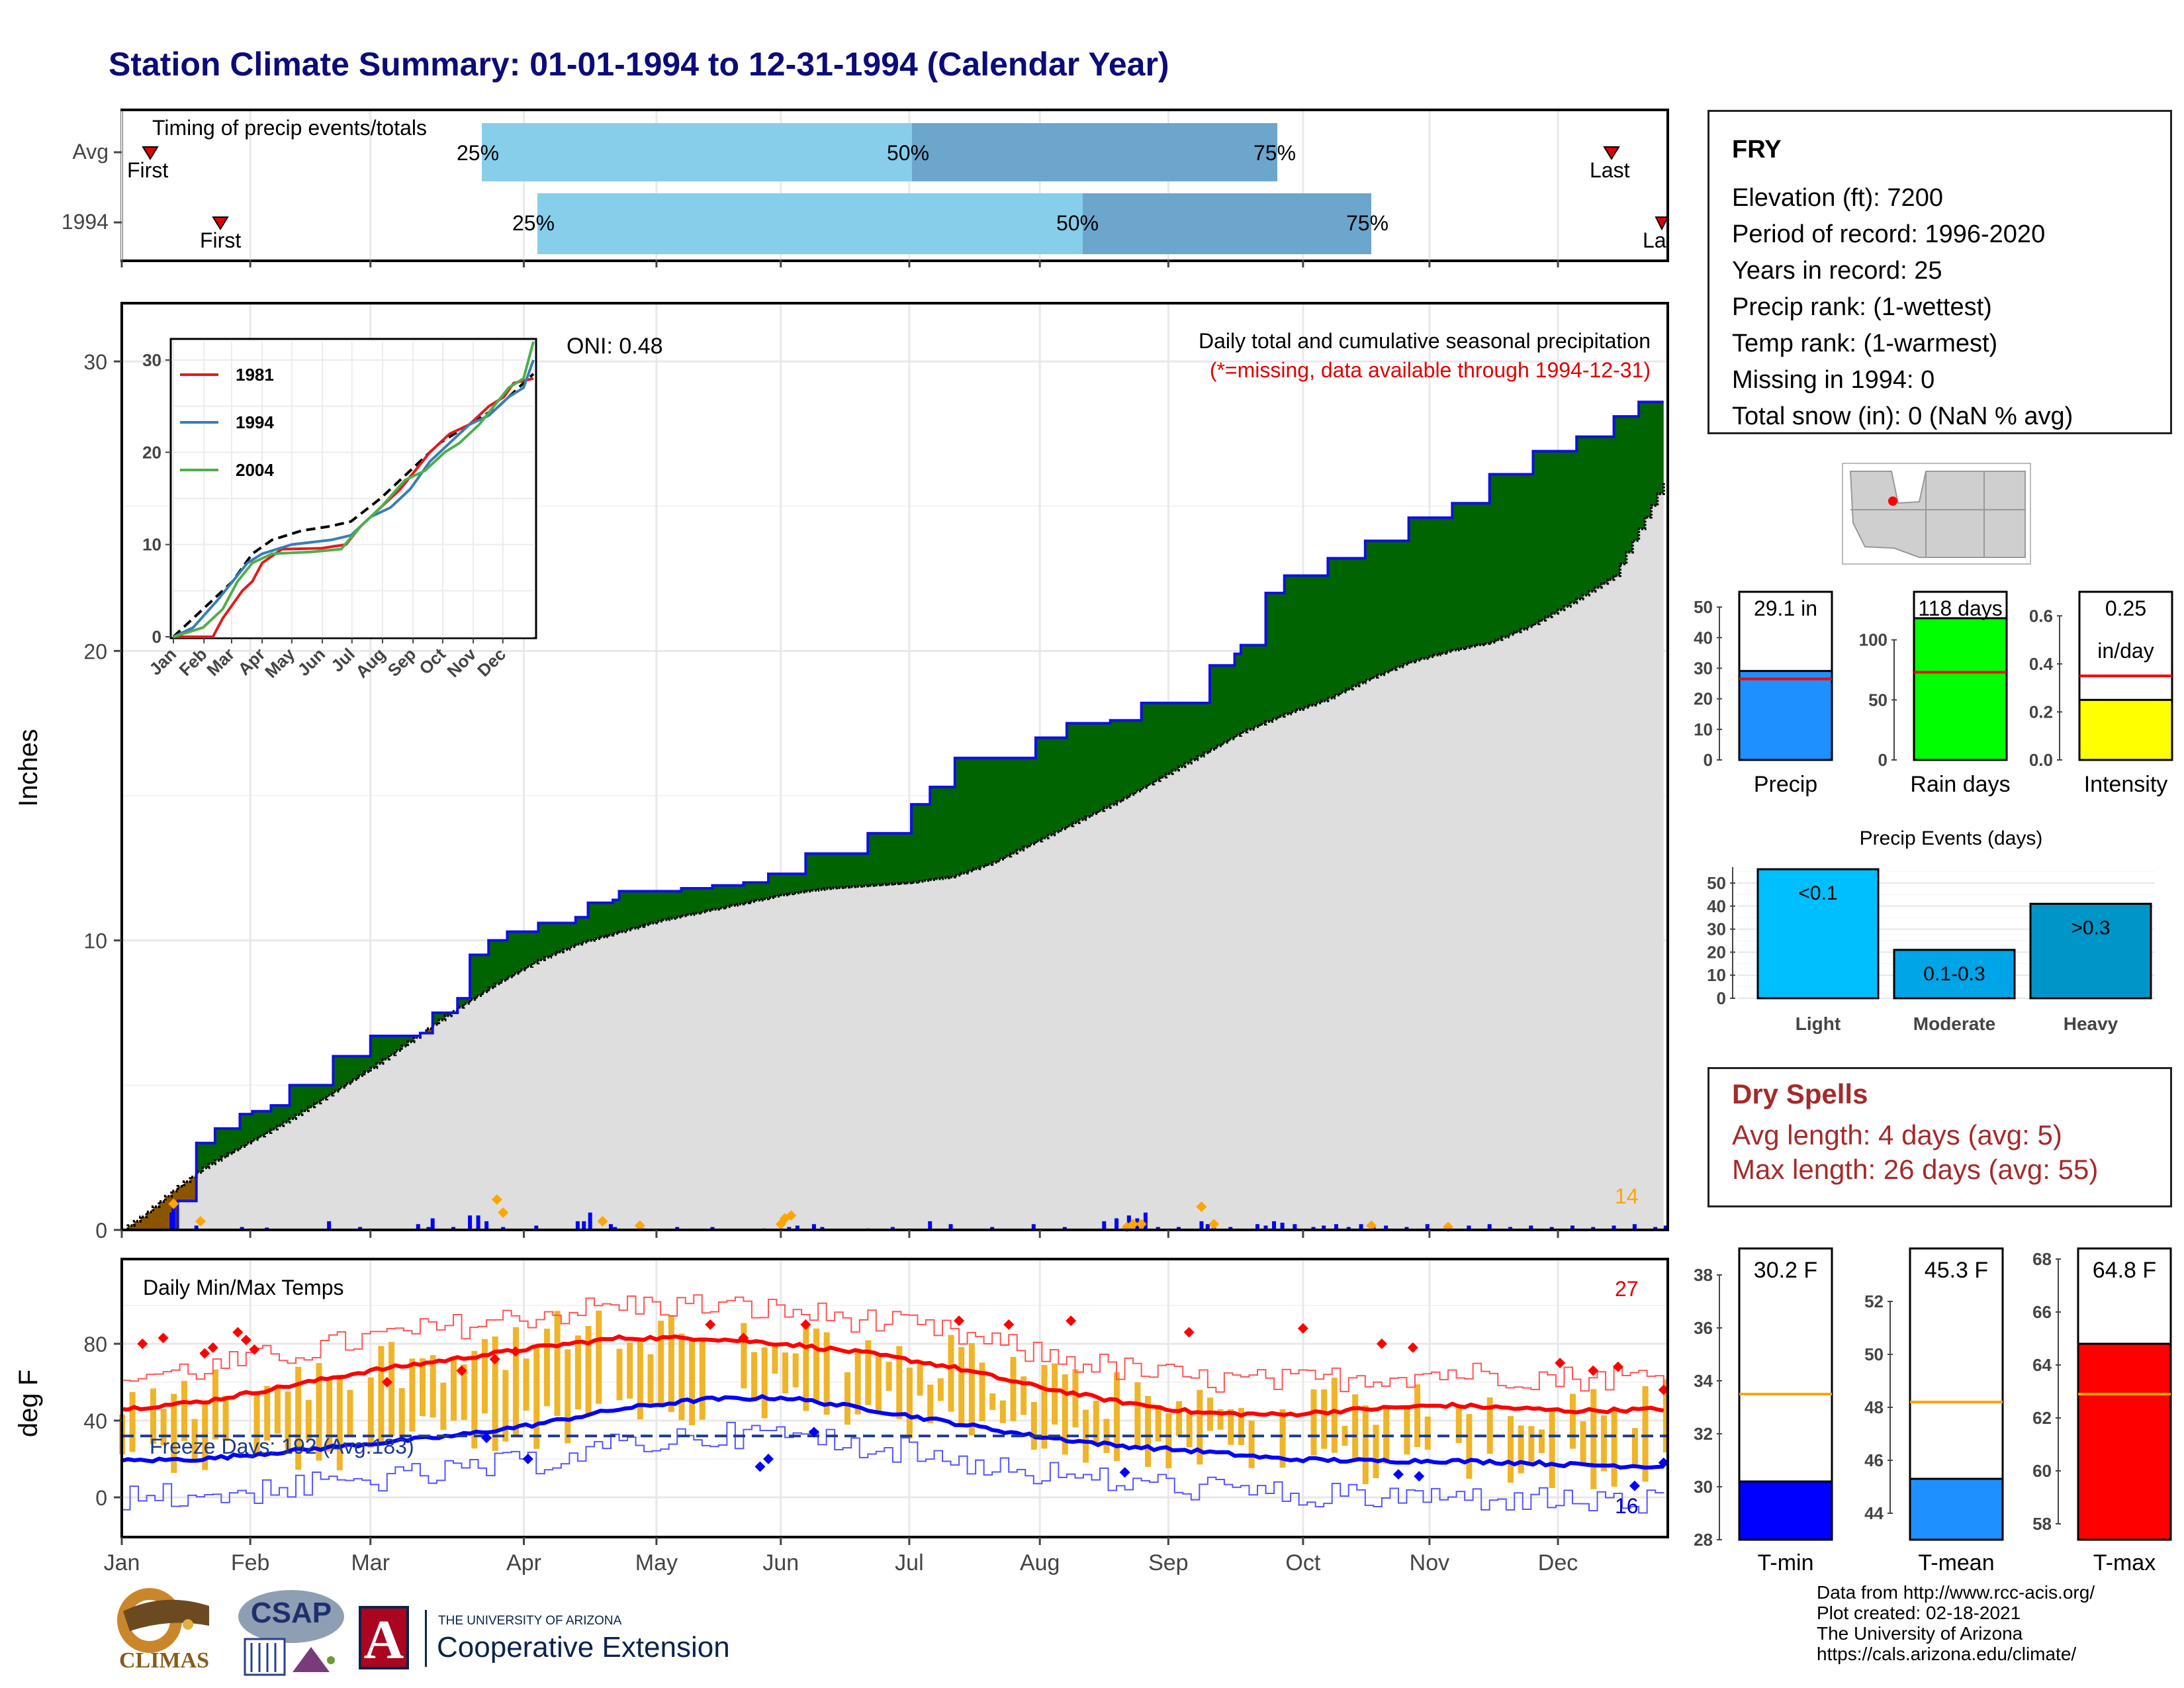  What do you see at coordinates (90, 152) in the screenshot?
I see `avg-row-label: Avg` at bounding box center [90, 152].